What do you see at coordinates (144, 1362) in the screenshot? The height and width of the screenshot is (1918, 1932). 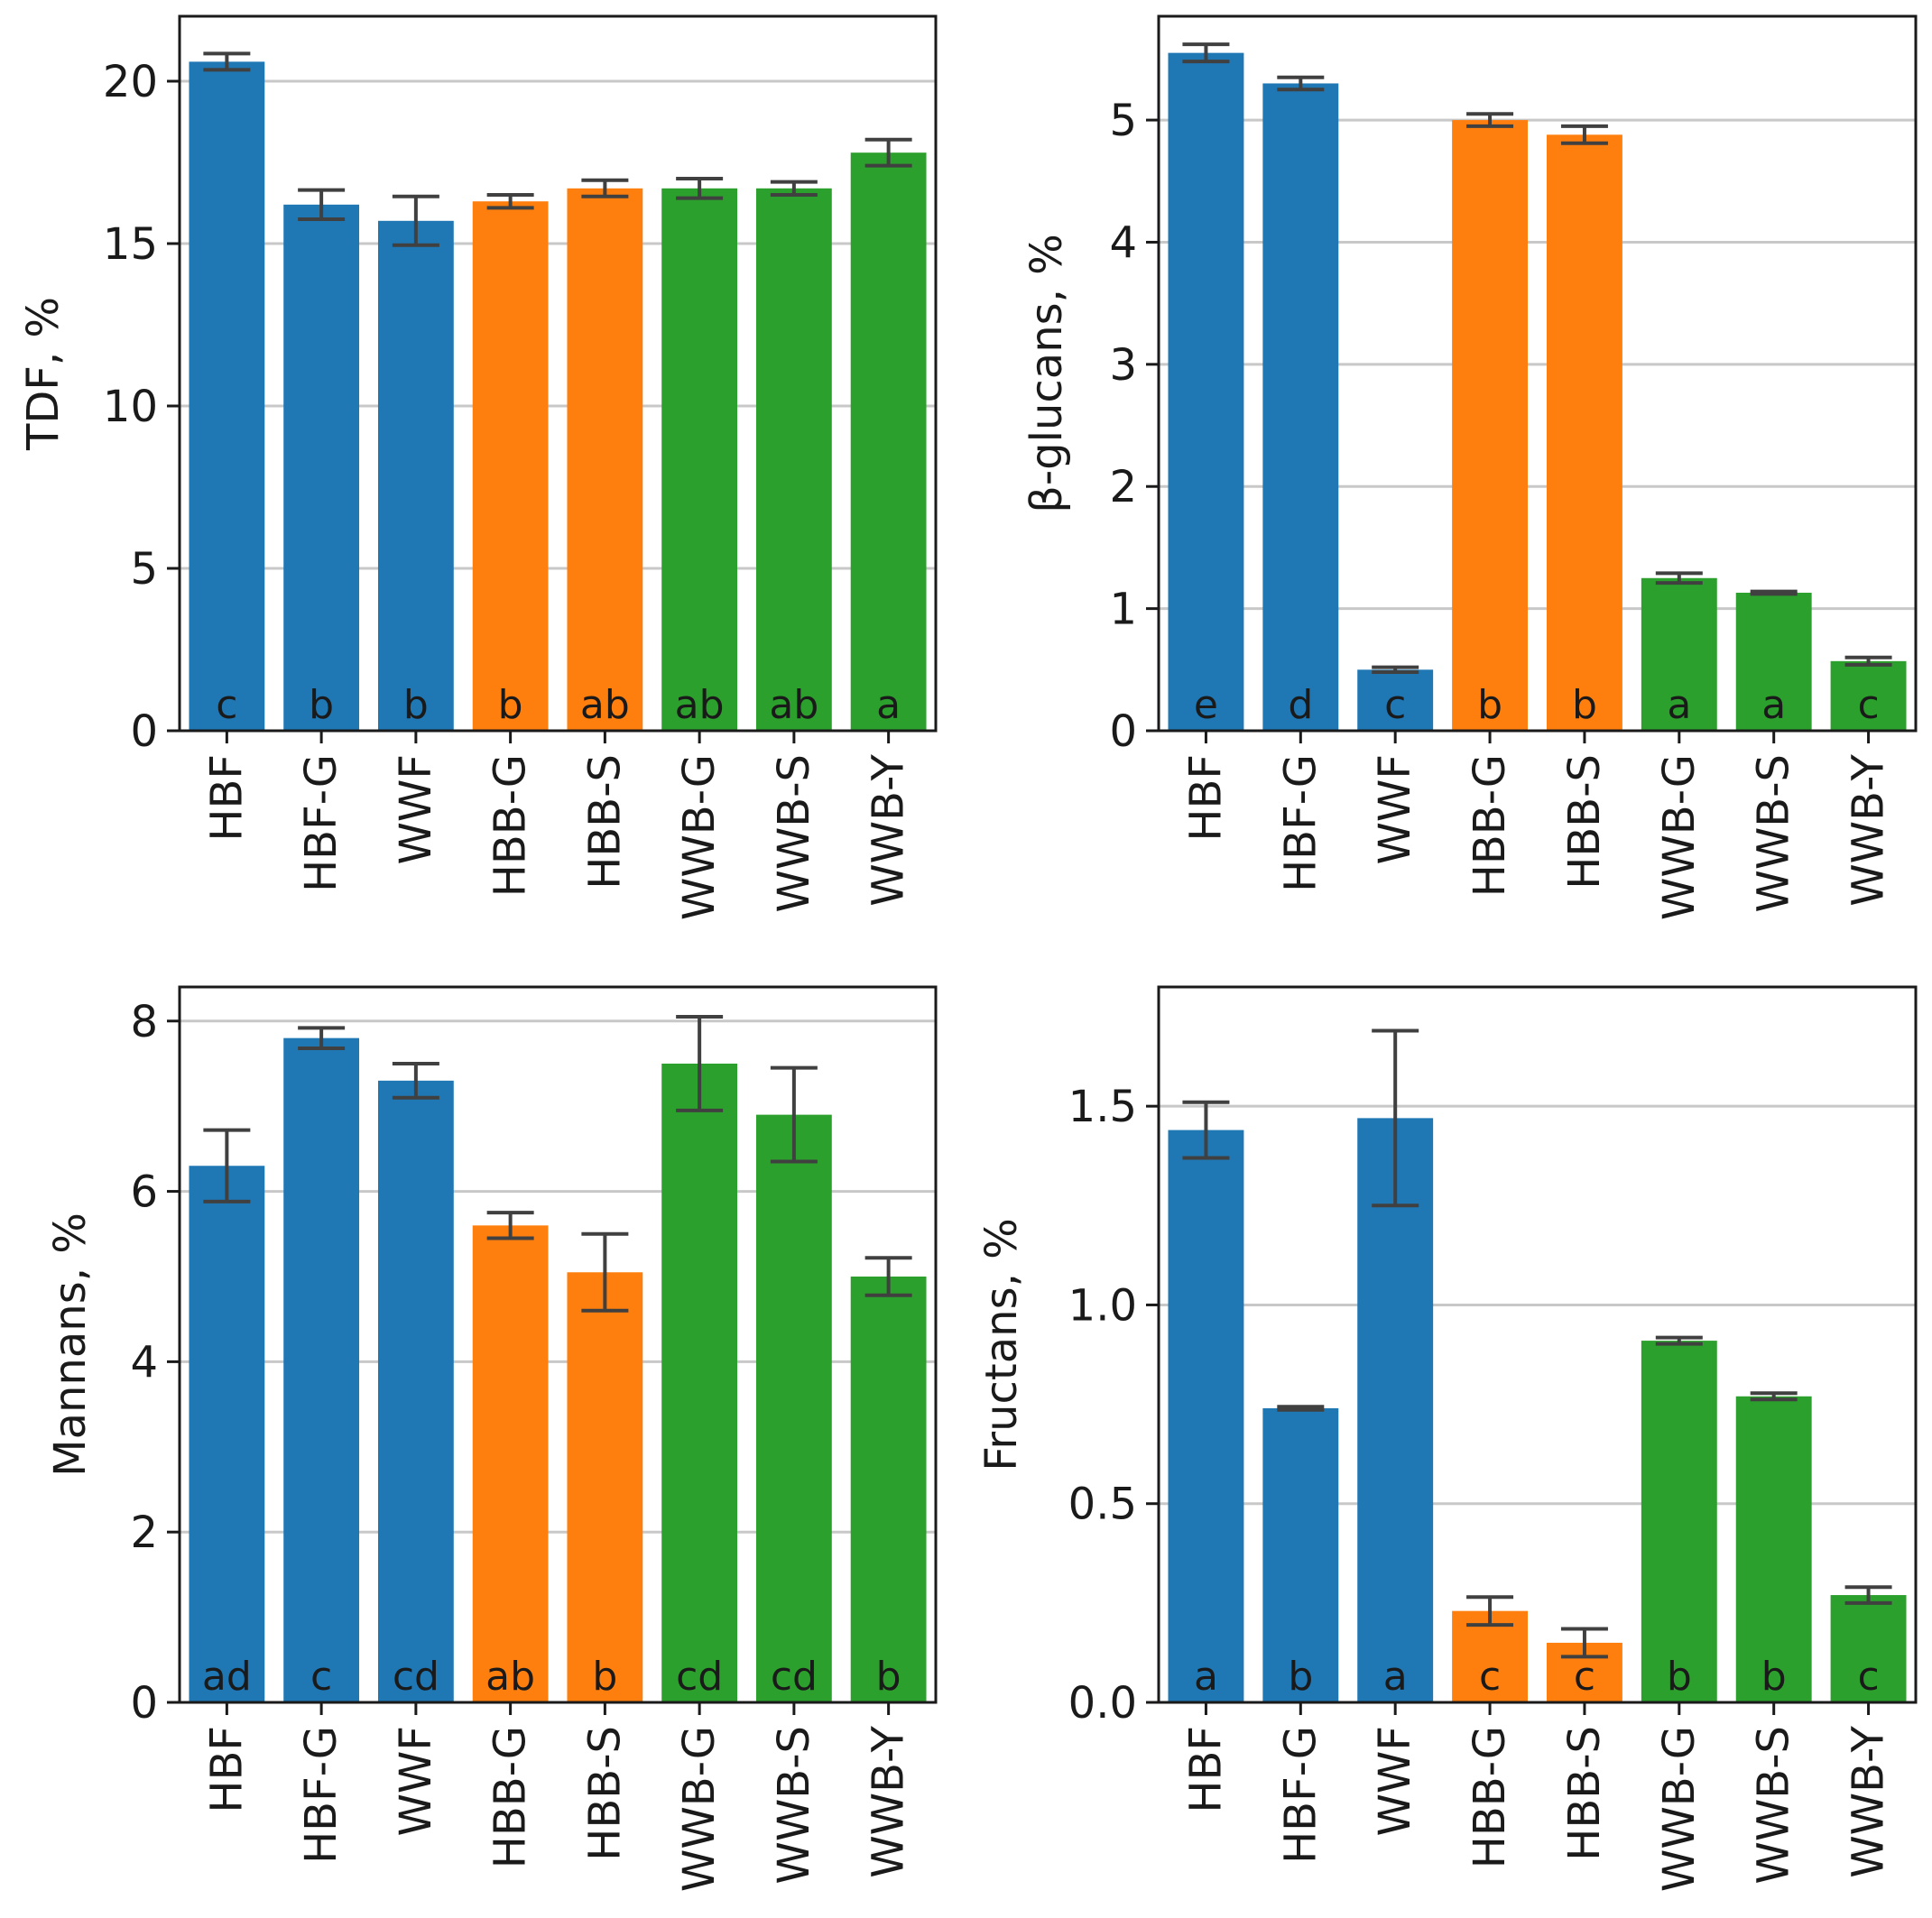 I see `ytick-label-mannans-2: 4` at bounding box center [144, 1362].